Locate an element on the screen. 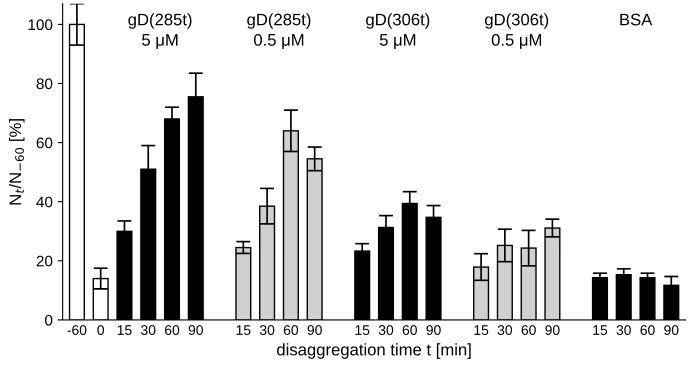  annotation: BSA is located at coordinates (636, 20).